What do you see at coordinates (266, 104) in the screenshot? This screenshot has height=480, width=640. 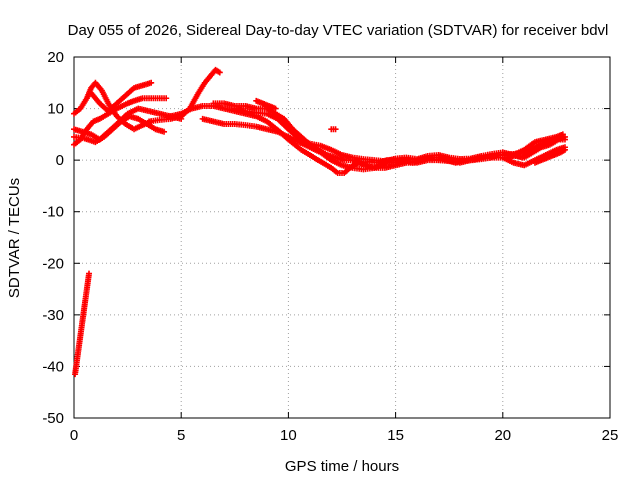 I see `series-trace-j` at bounding box center [266, 104].